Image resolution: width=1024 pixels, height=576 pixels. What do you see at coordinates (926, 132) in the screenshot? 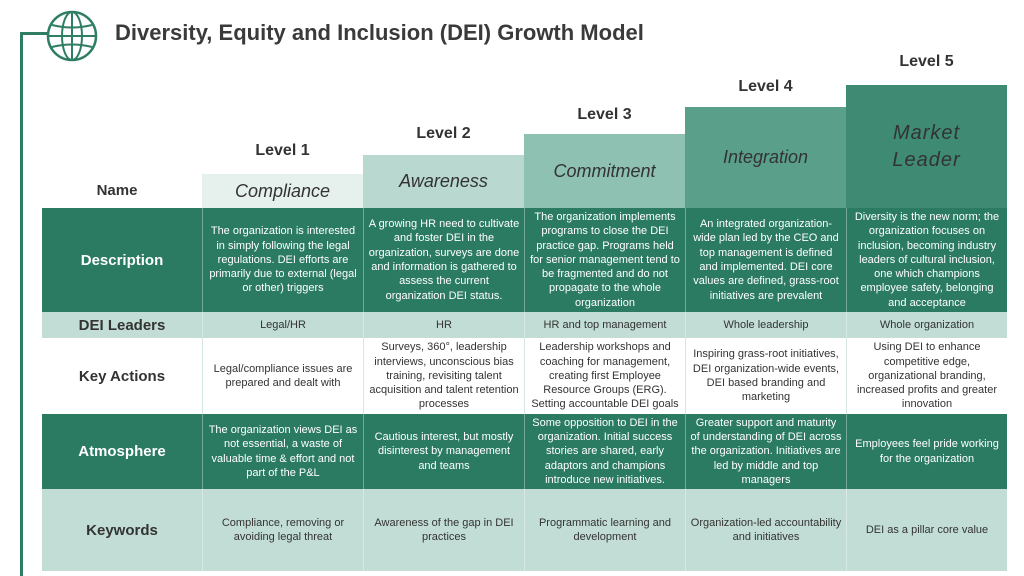
I see `level-5-name-line1: Market` at bounding box center [926, 132].